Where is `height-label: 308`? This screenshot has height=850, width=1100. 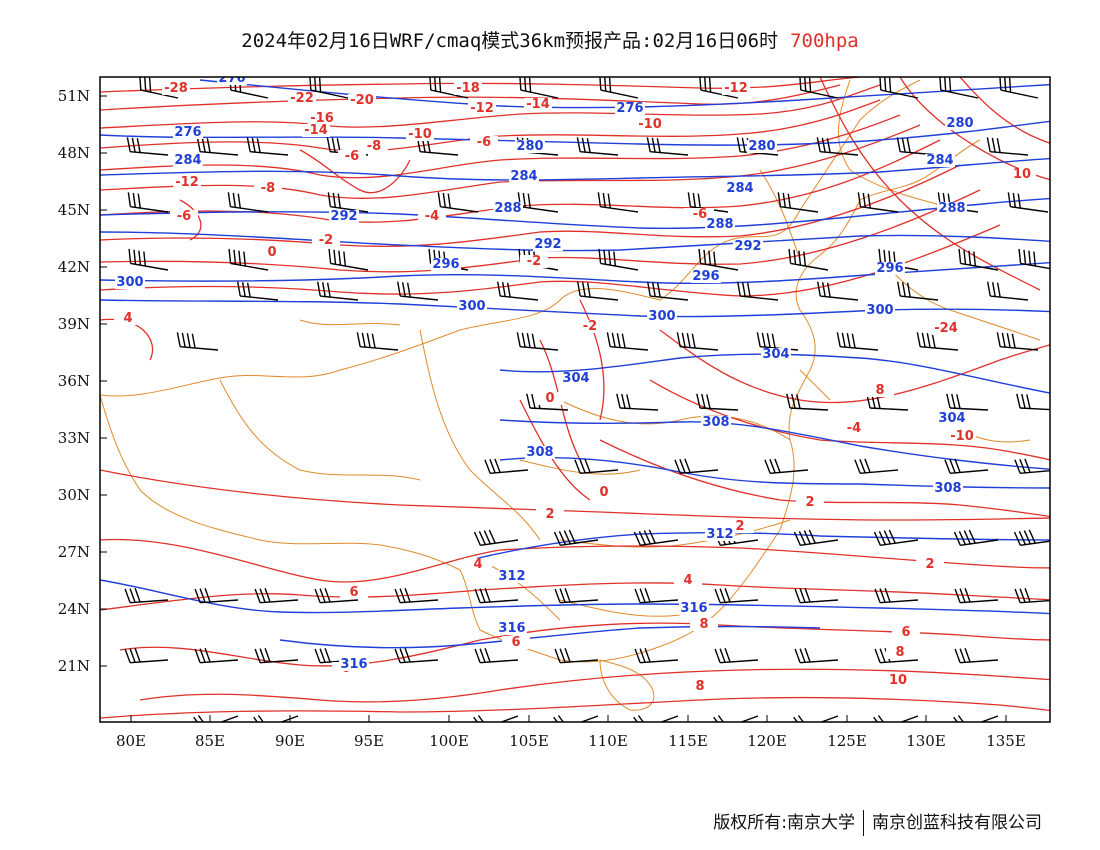 height-label: 308 is located at coordinates (539, 452).